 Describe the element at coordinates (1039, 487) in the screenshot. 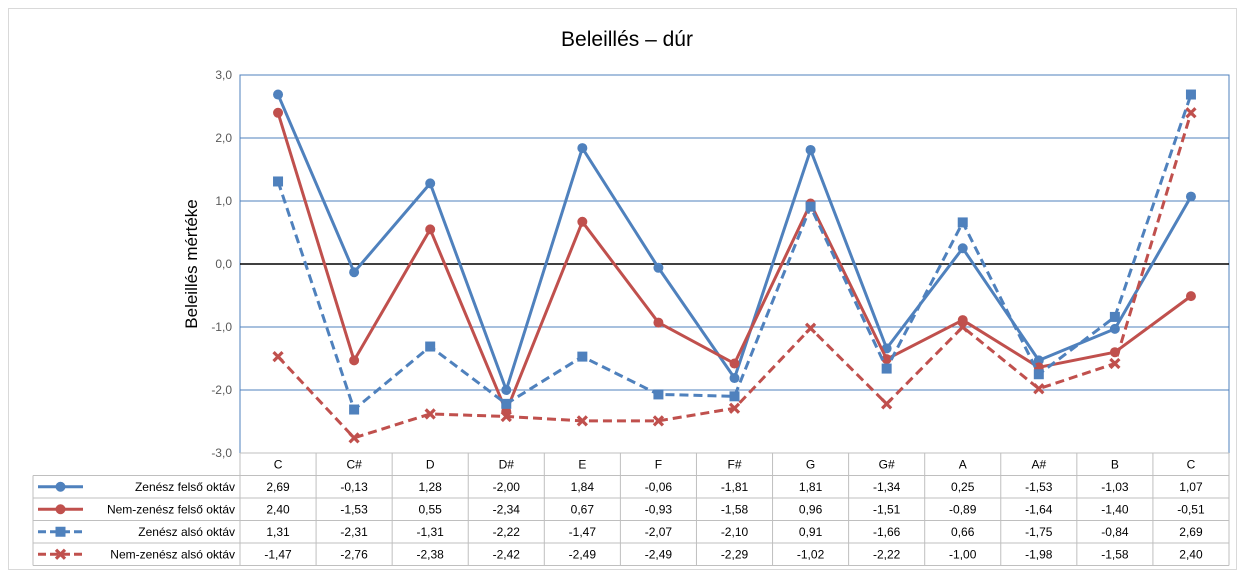

I see `data-label: -1,53` at that location.